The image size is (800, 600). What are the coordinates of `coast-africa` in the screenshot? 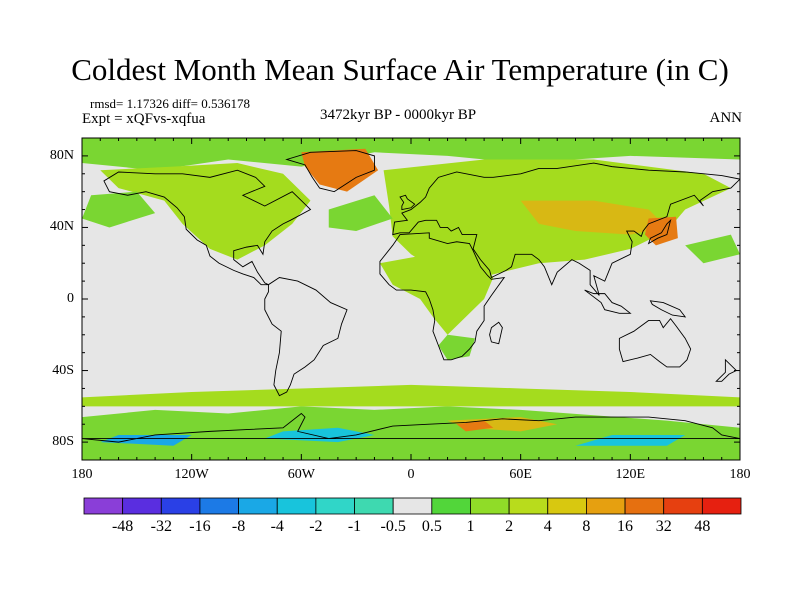 It's located at (442, 296).